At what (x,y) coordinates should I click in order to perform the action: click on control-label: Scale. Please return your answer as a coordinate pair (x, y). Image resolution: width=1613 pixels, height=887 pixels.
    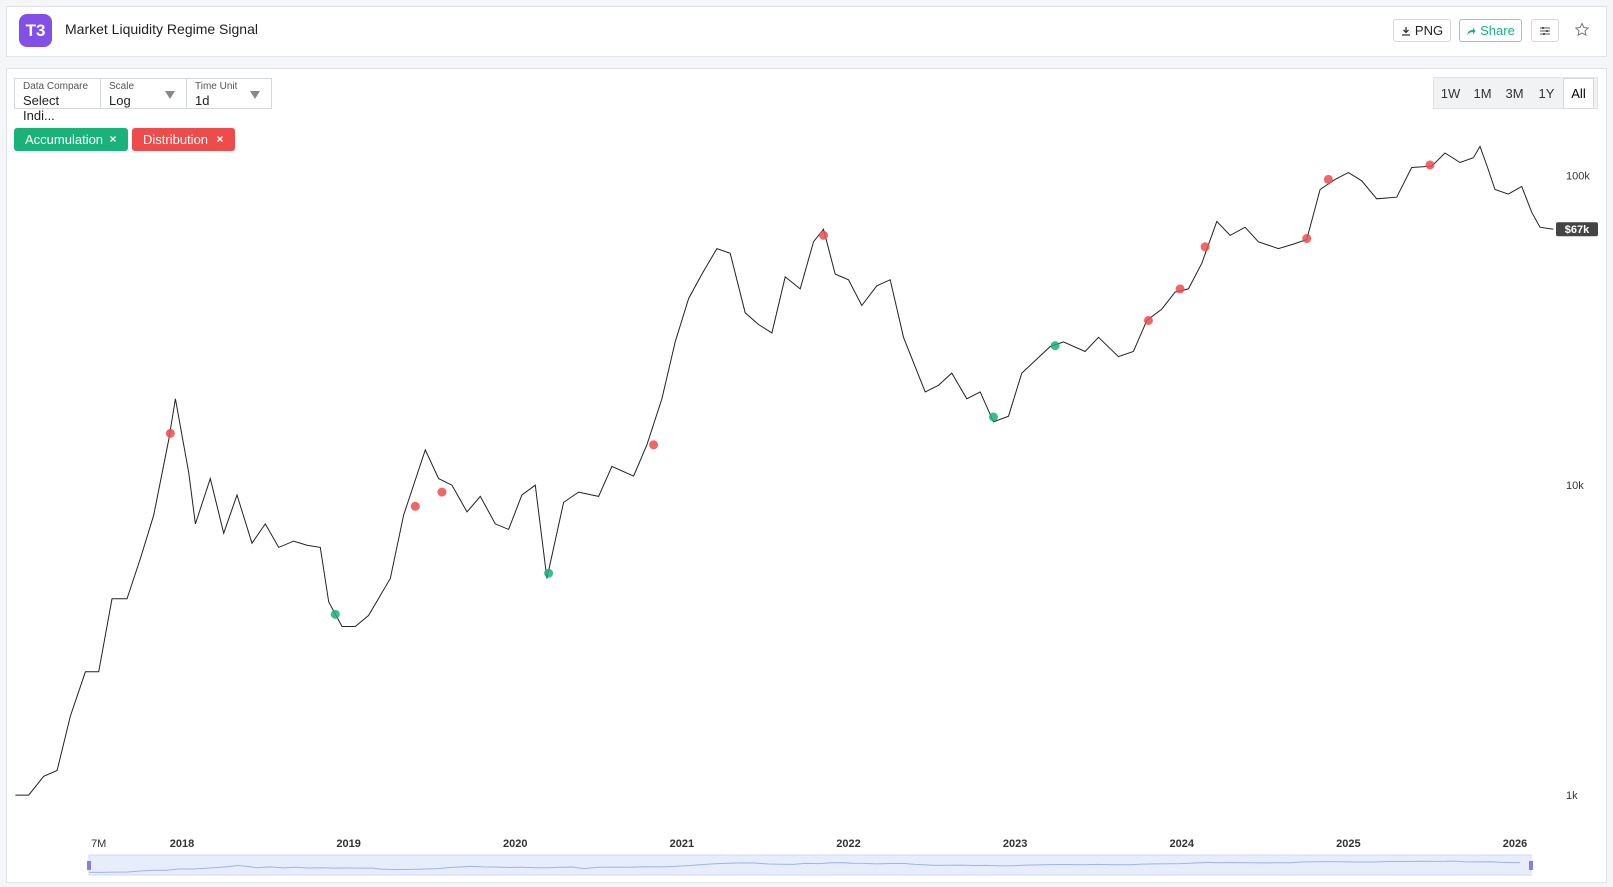
    Looking at the image, I should click on (122, 86).